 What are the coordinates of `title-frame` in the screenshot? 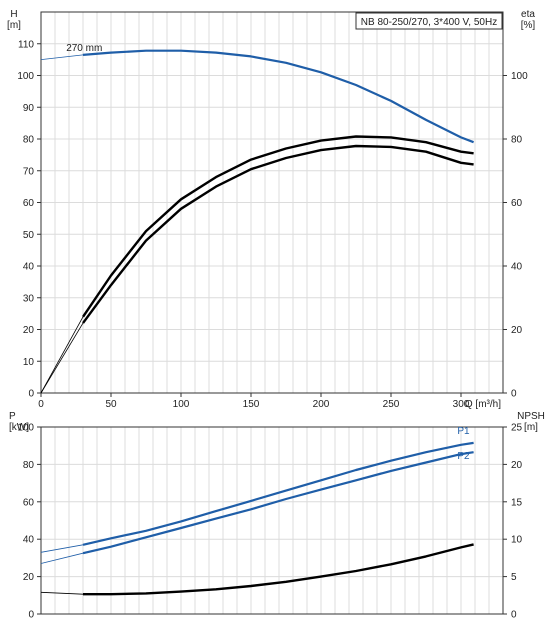 It's located at (429, 21).